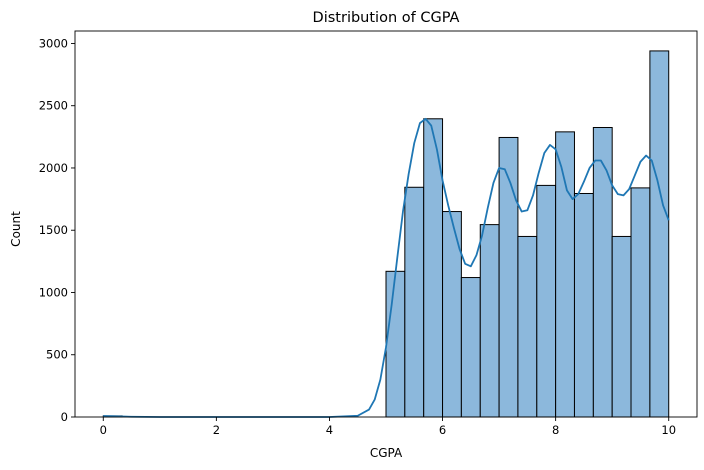 The height and width of the screenshot is (470, 704). Describe the element at coordinates (216, 430) in the screenshot. I see `x-tick-label: 2` at that location.